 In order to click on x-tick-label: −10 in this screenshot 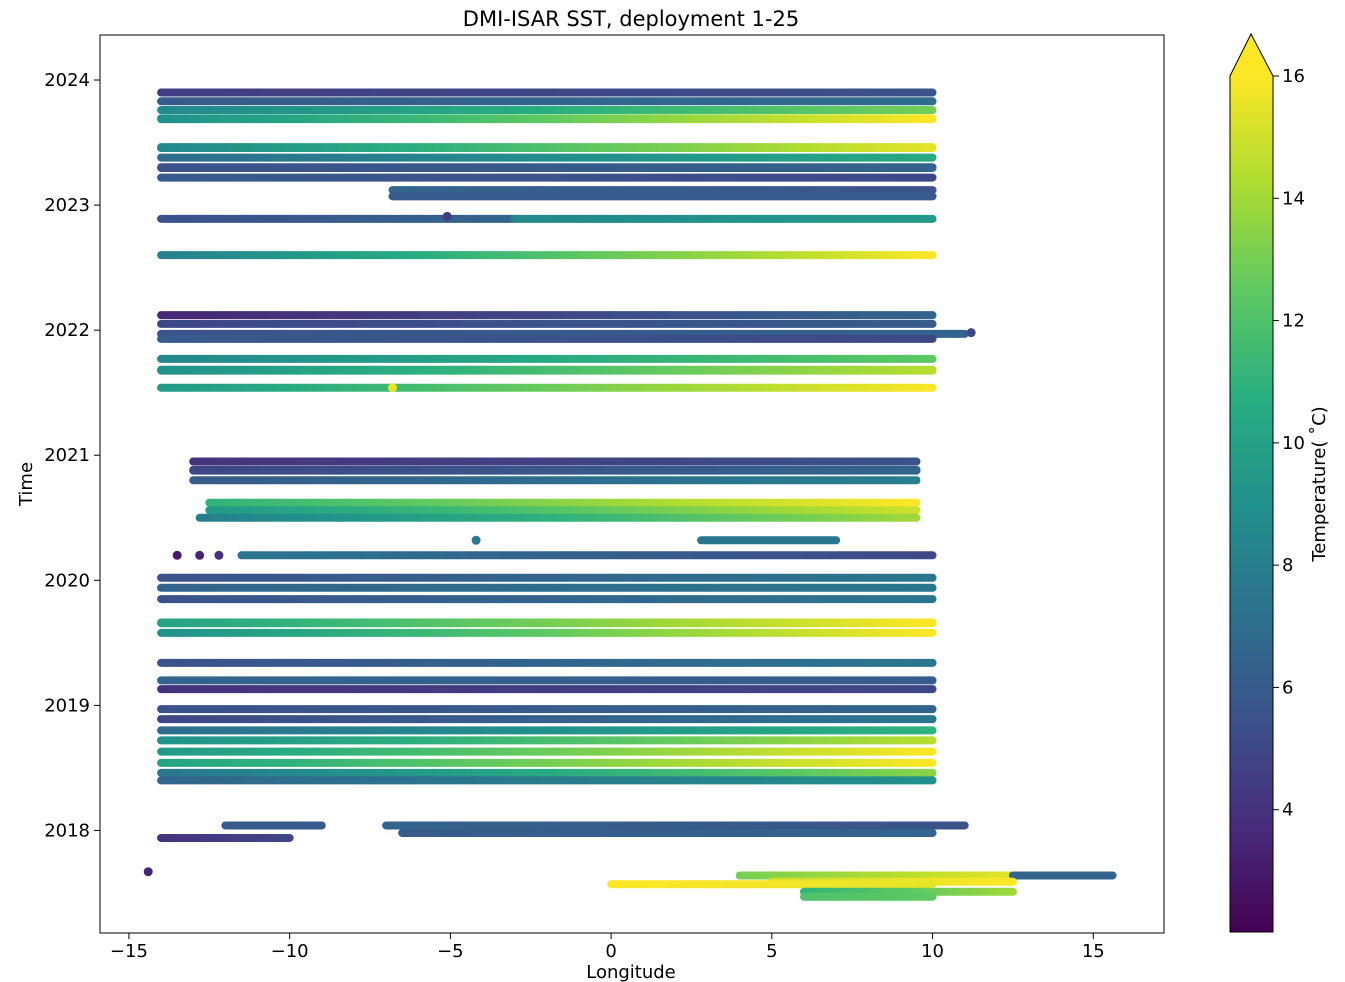, I will do `click(290, 951)`.